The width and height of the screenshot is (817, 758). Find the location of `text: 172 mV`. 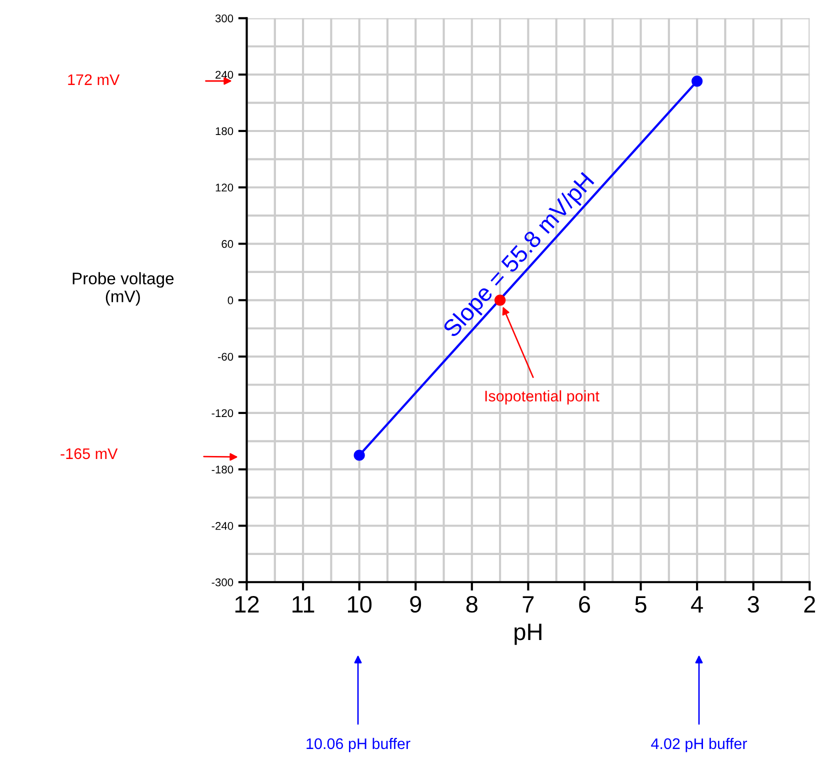

text: 172 mV is located at coordinates (94, 79).